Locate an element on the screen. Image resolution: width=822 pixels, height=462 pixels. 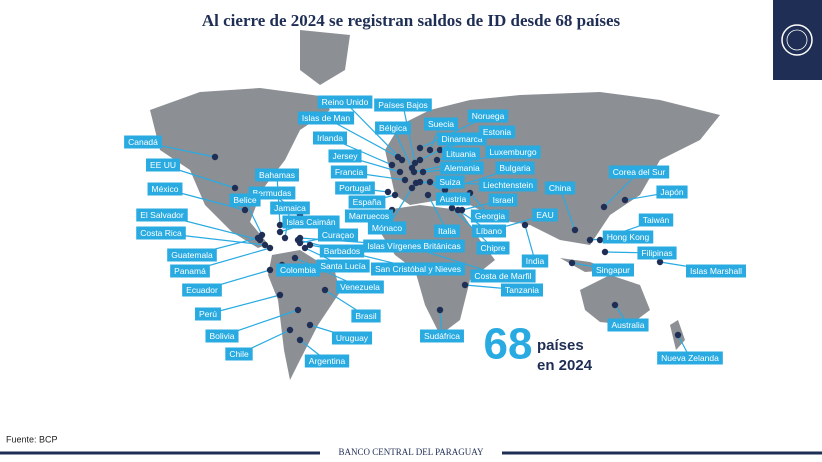
location-label: Ecuador is located at coordinates (202, 290).